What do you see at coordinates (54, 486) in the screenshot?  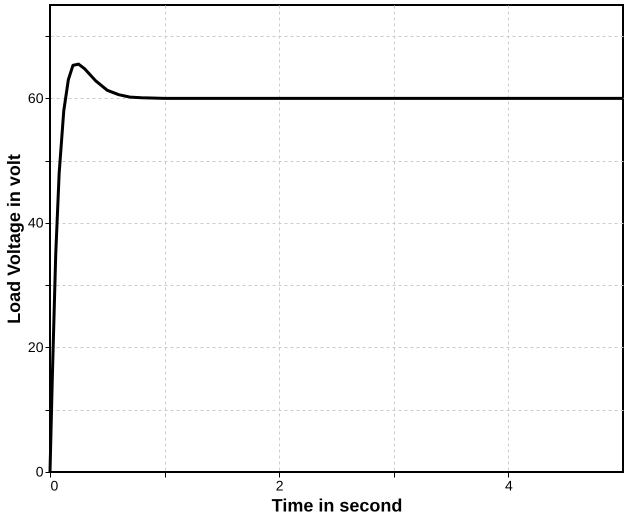 I see `x-tick-label: 0` at bounding box center [54, 486].